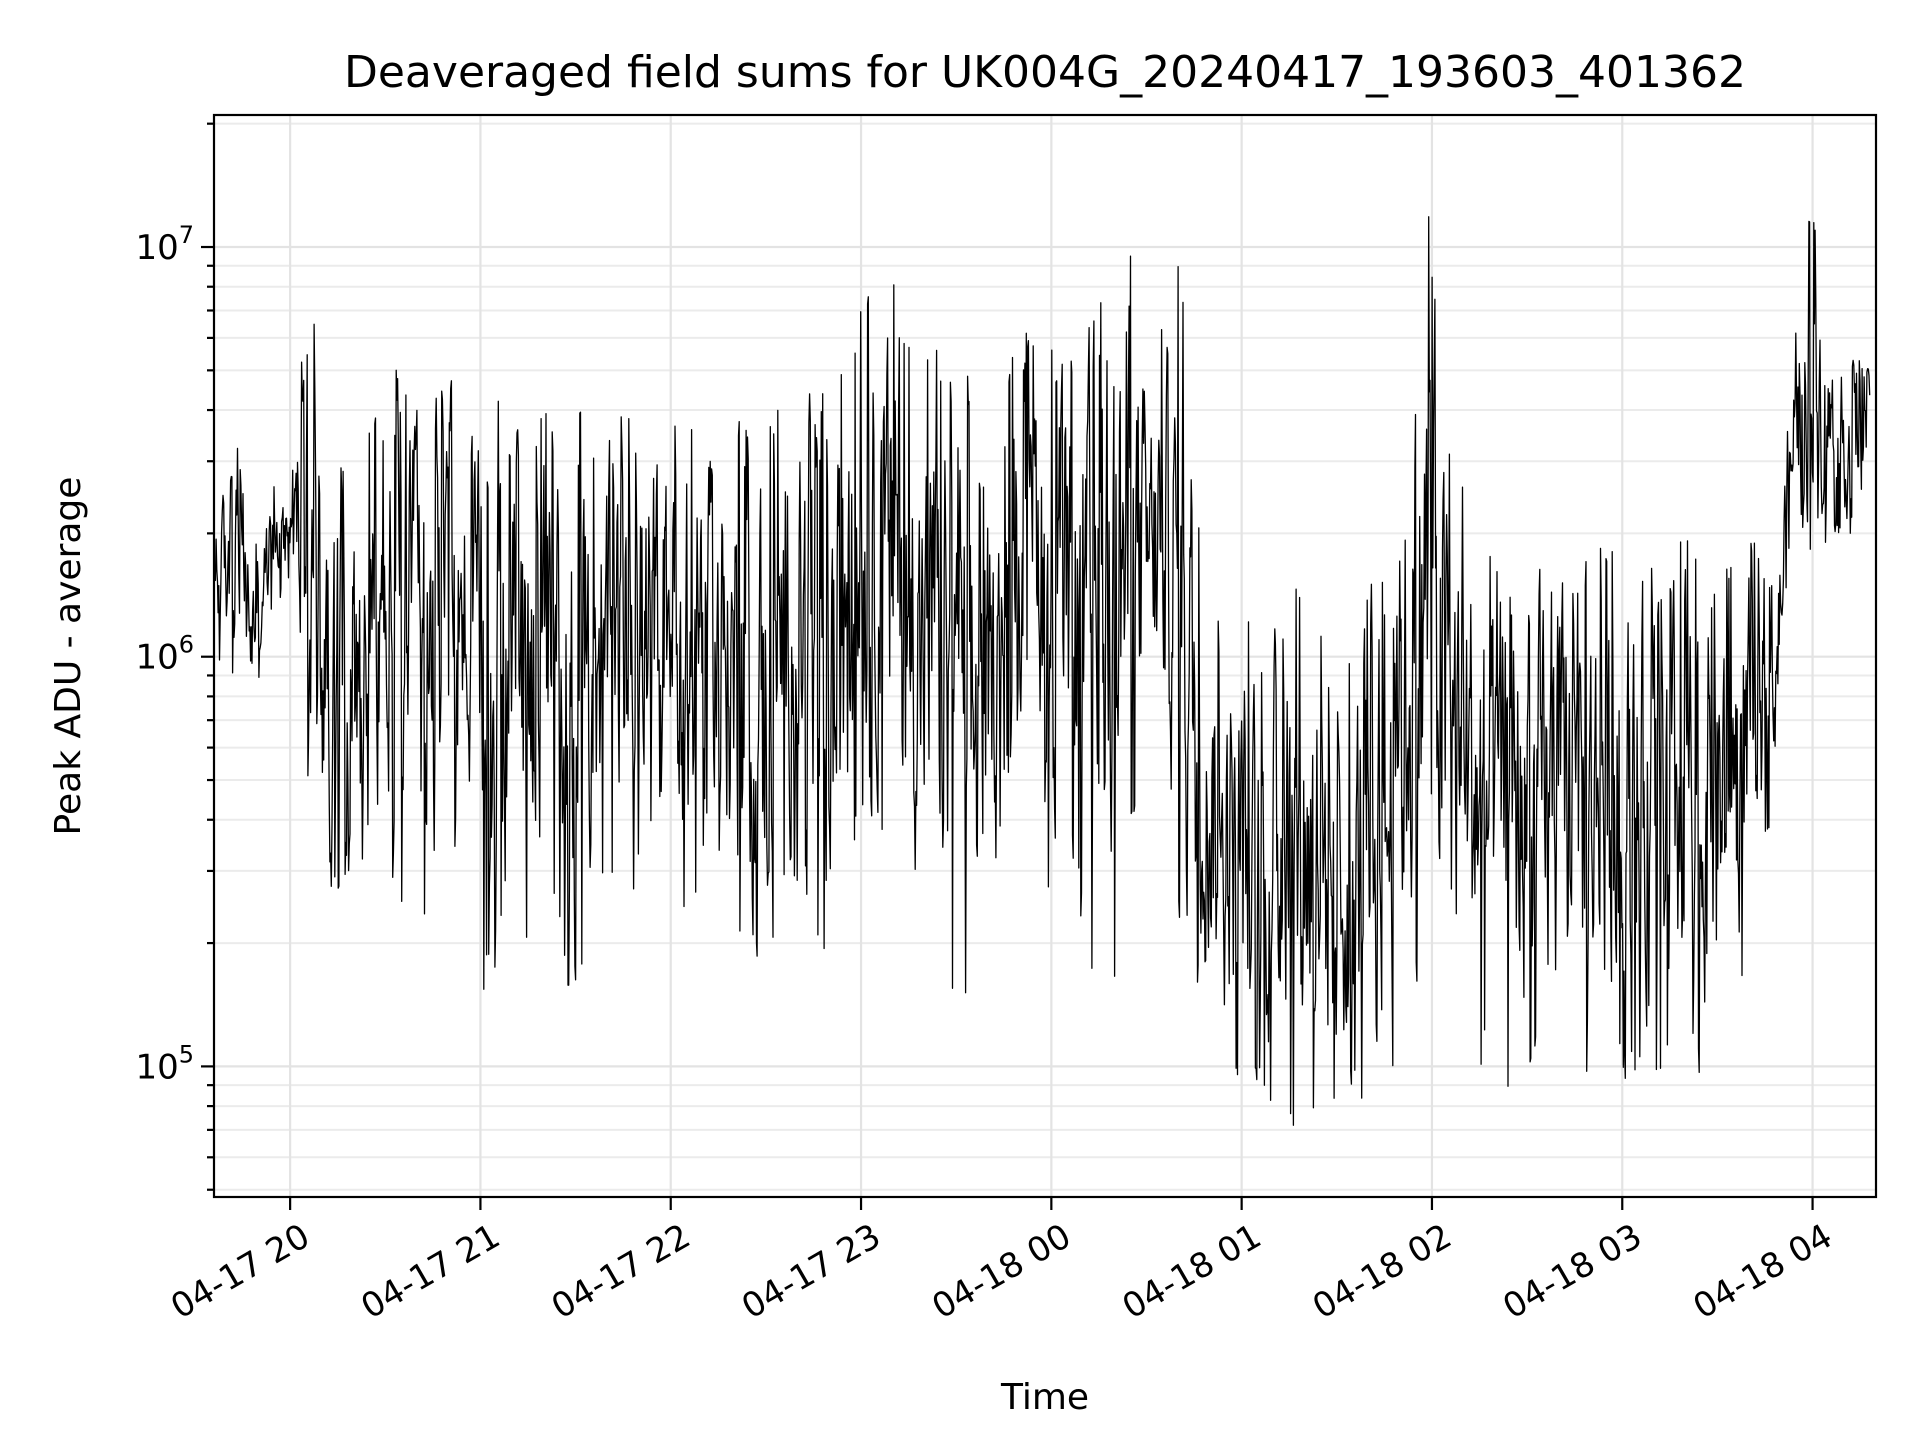 The image size is (1920, 1445). What do you see at coordinates (1572, 1271) in the screenshot?
I see `x-tick-label: 04-18 03` at bounding box center [1572, 1271].